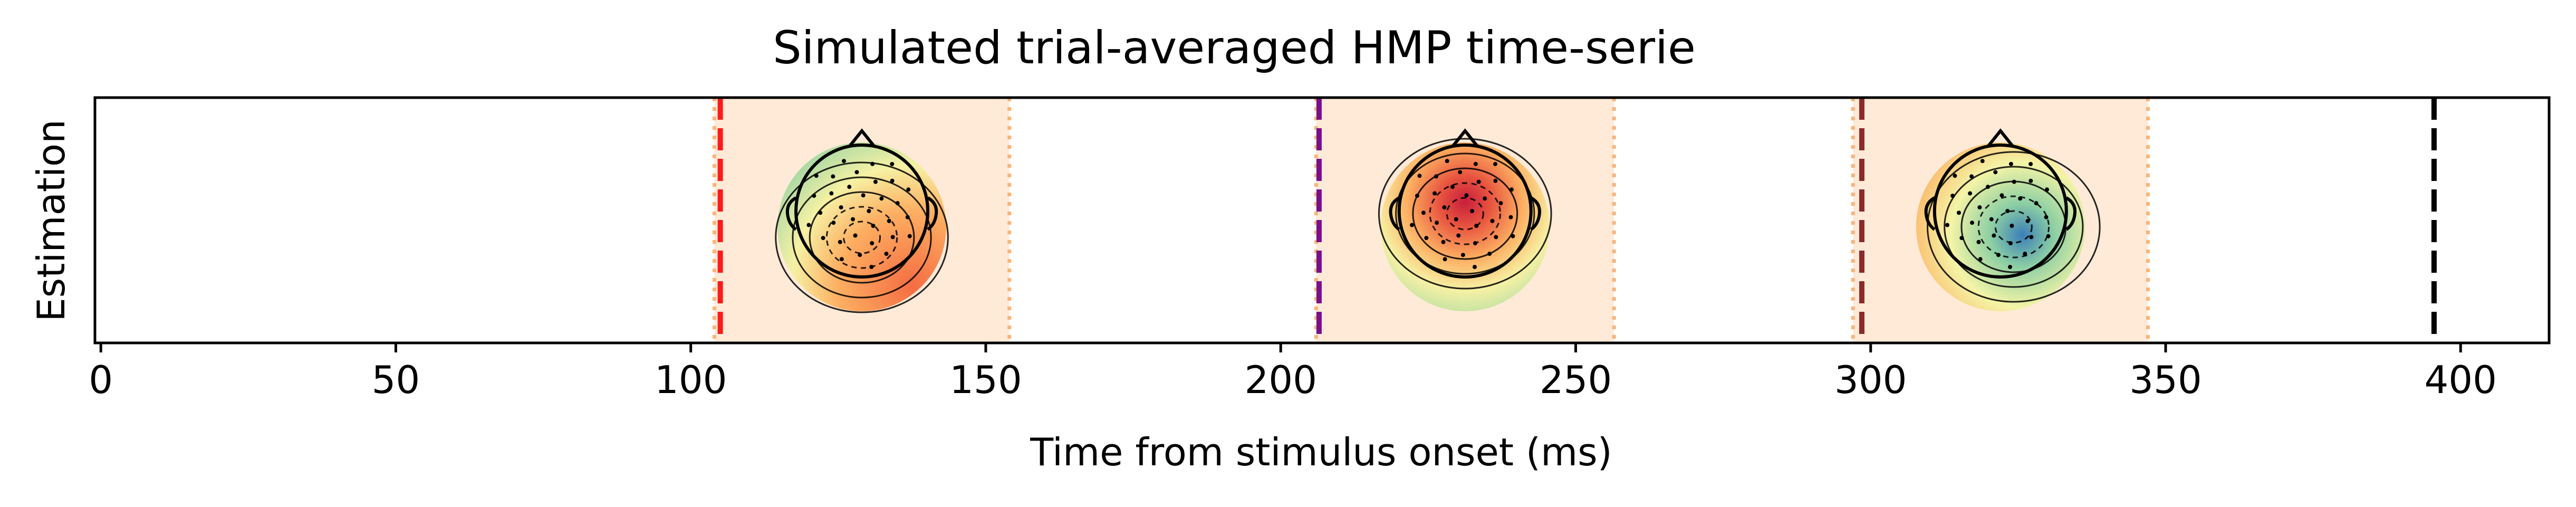  What do you see at coordinates (101, 380) in the screenshot?
I see `x-tick-label-0: 0` at bounding box center [101, 380].